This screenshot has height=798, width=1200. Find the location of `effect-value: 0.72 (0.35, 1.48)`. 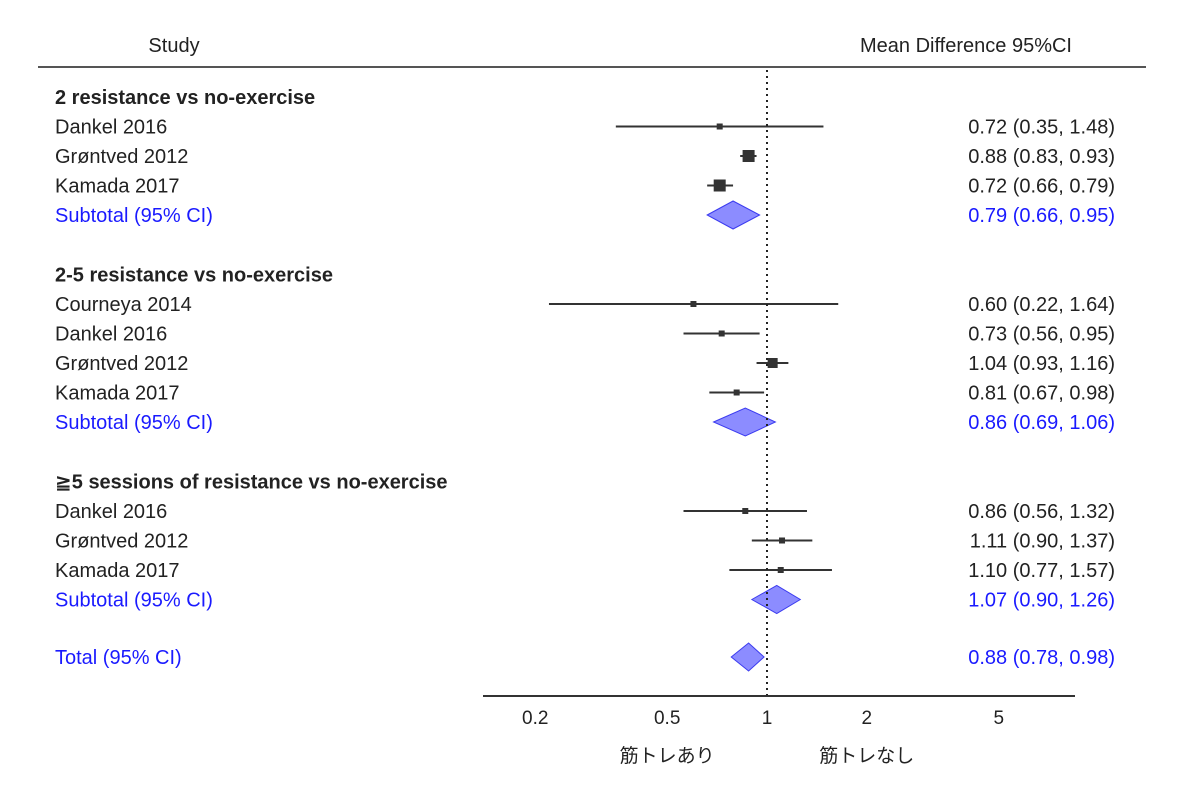

effect-value: 0.72 (0.35, 1.48) is located at coordinates (1041, 128).